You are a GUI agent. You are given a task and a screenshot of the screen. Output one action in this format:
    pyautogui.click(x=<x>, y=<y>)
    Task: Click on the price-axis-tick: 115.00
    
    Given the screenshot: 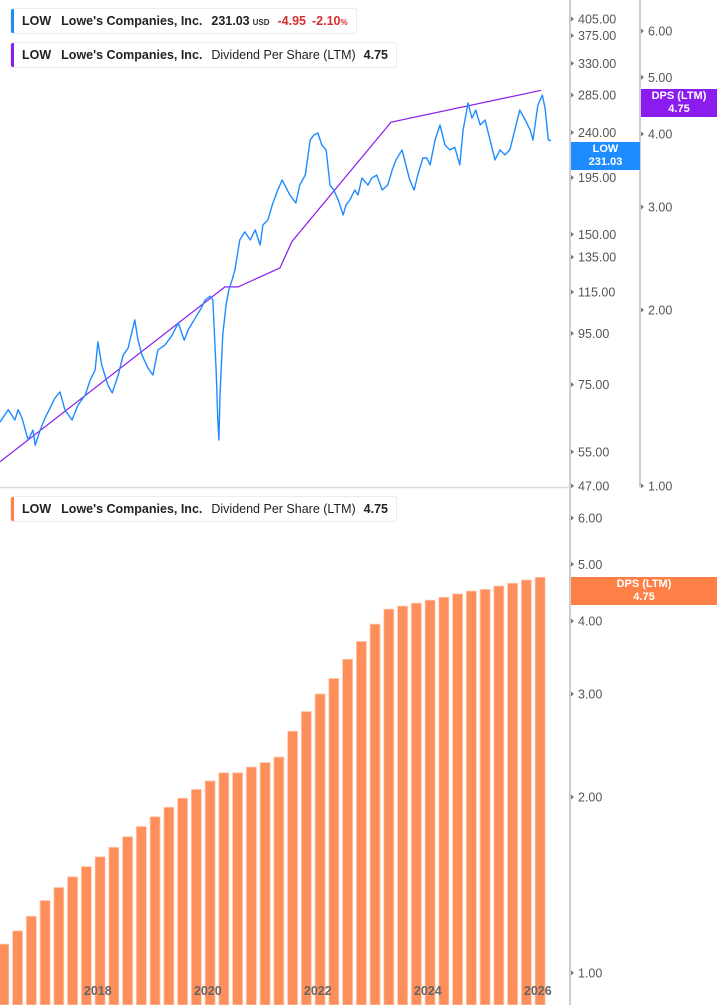 What is the action you would take?
    pyautogui.click(x=596, y=292)
    